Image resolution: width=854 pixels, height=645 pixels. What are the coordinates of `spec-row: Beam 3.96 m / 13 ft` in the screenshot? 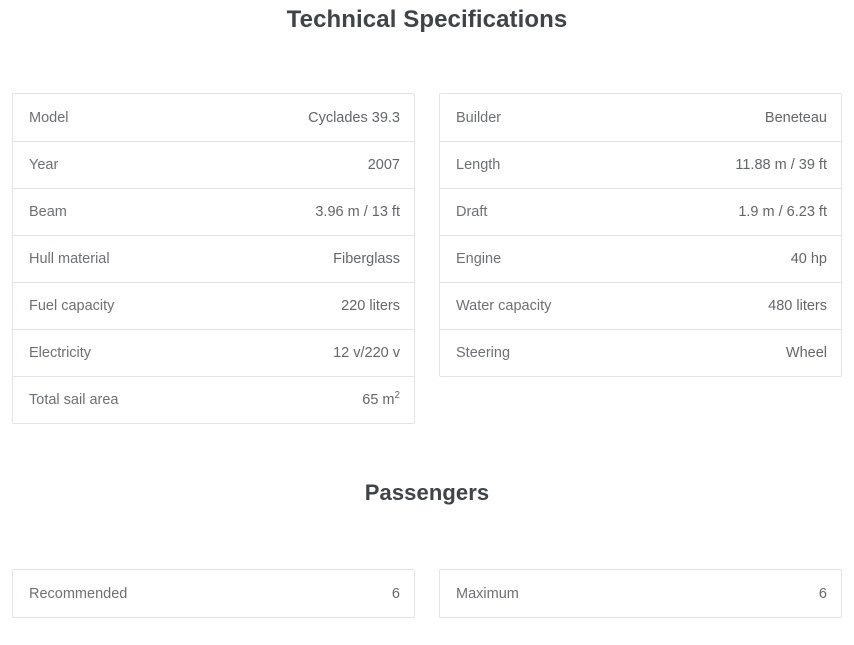 It's located at (213, 211).